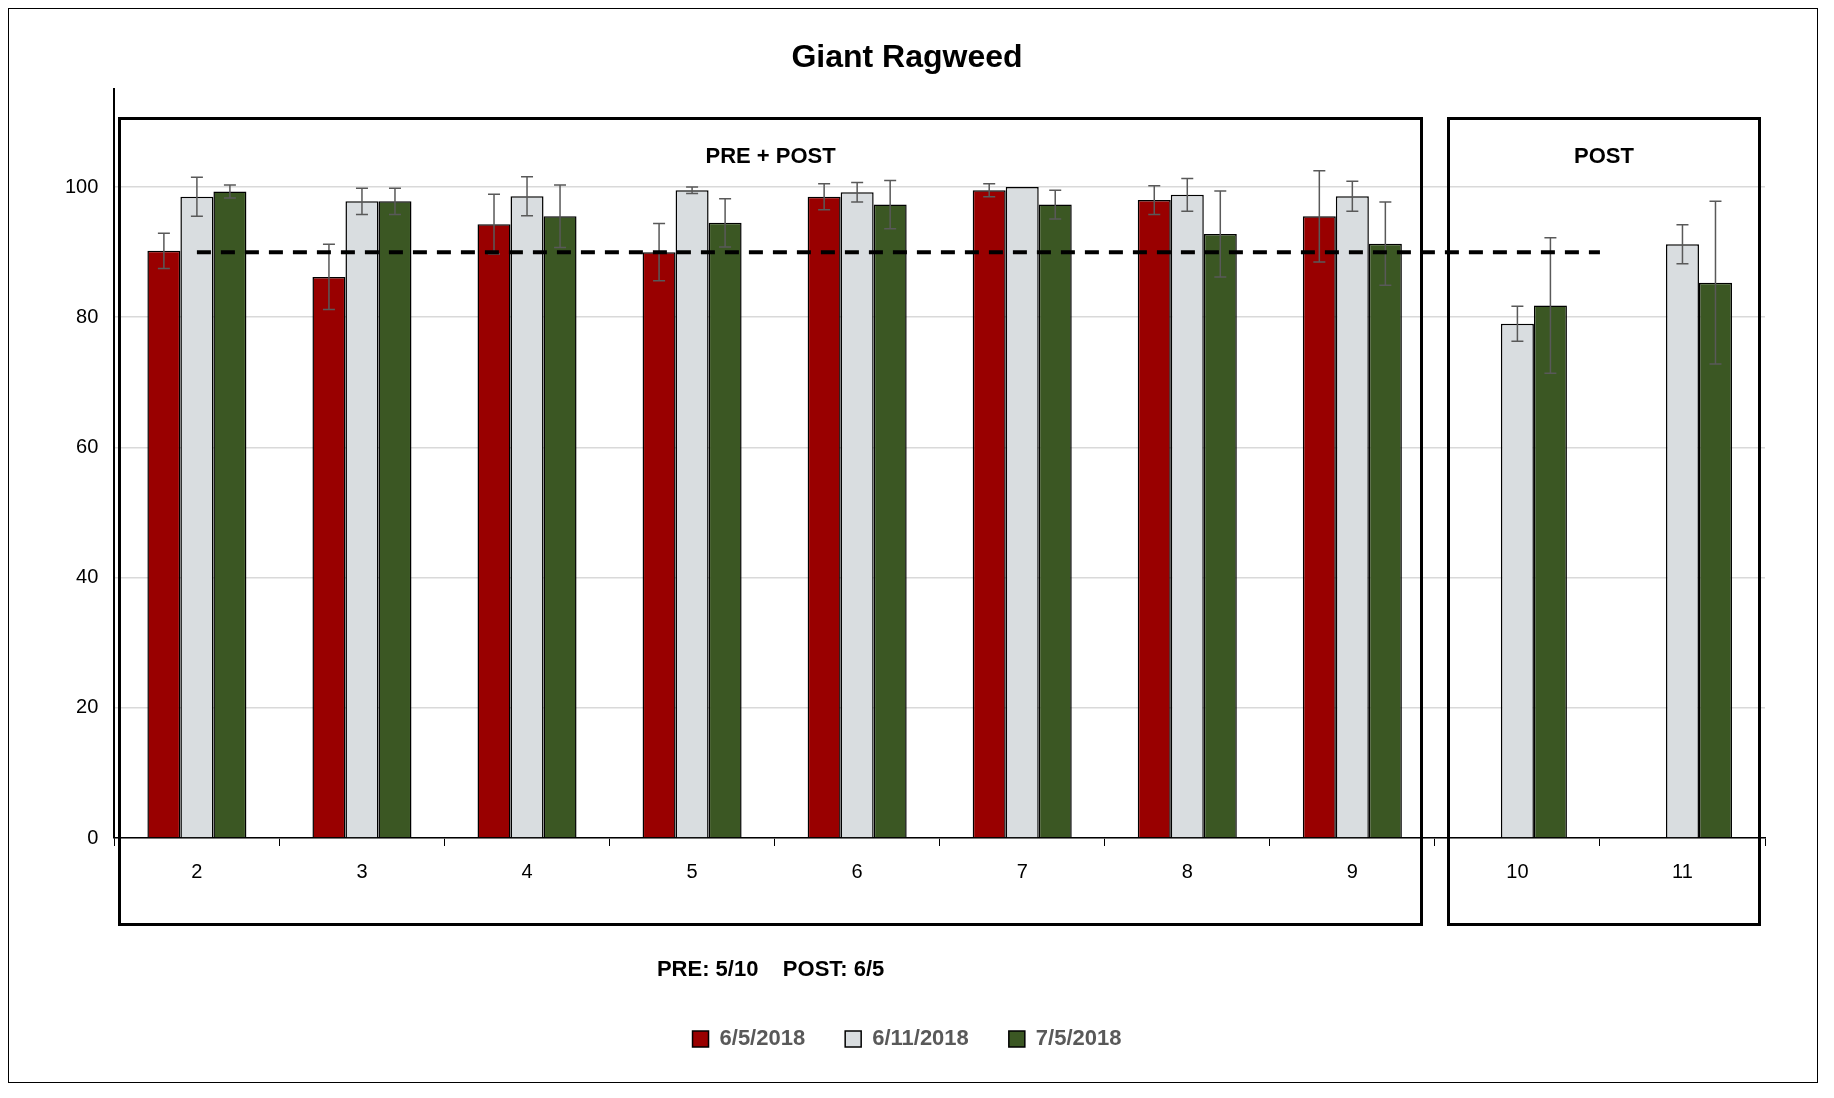 The height and width of the screenshot is (1098, 1834). Describe the element at coordinates (362, 870) in the screenshot. I see `x-tick-label: 3` at that location.